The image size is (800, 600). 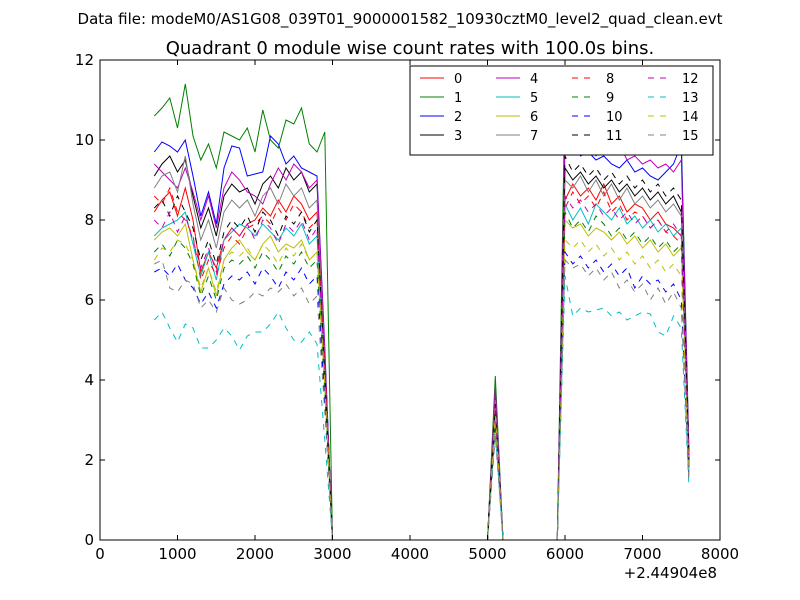 What do you see at coordinates (642, 554) in the screenshot?
I see `x-tick-label: 7000` at bounding box center [642, 554].